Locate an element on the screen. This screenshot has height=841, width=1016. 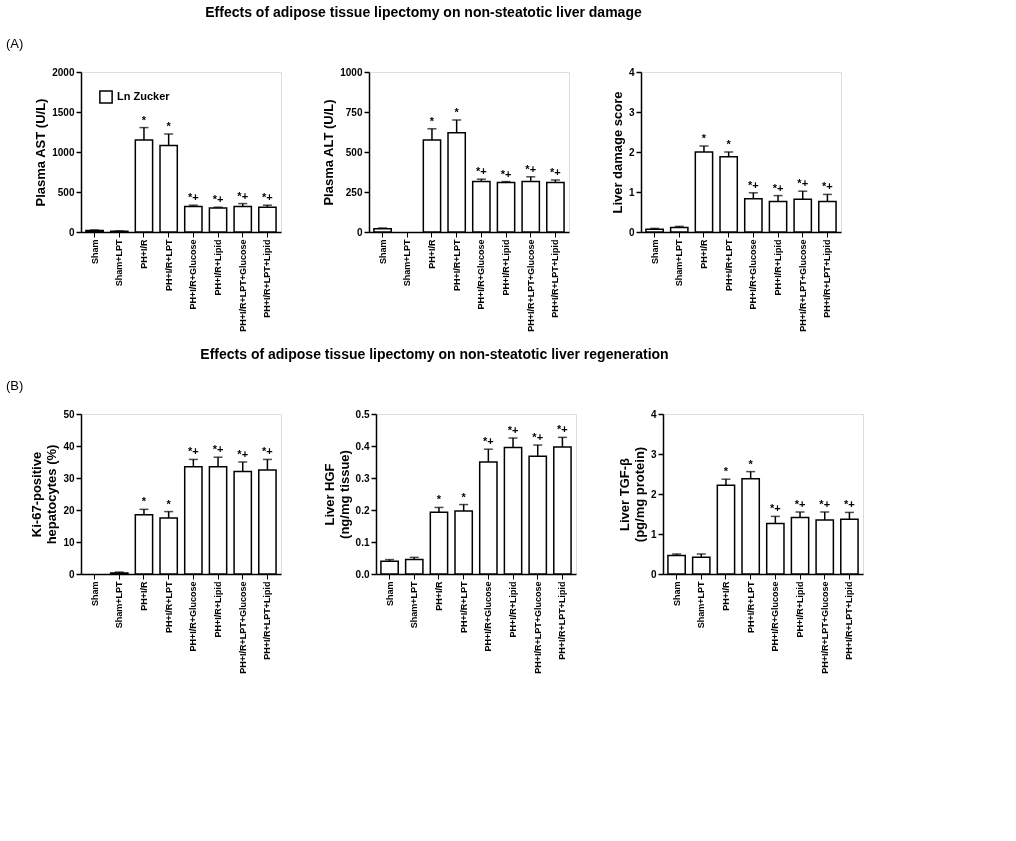
y-tick-label: 0 is located at coordinates (631, 232).